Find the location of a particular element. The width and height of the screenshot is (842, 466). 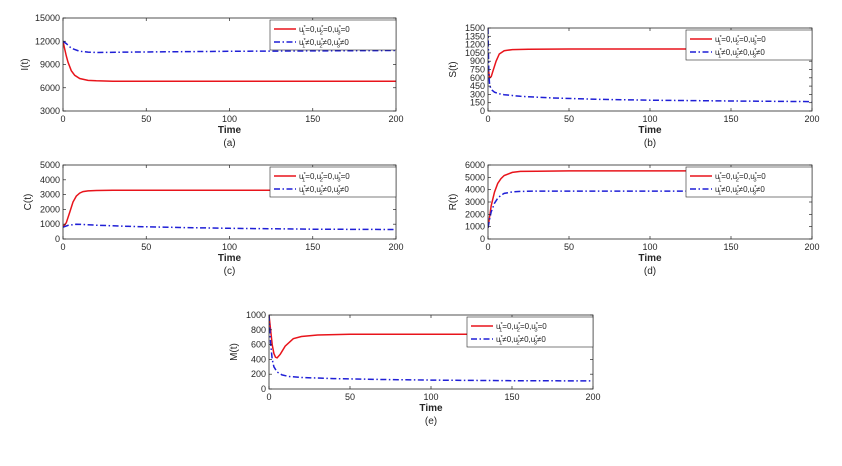

y-tick-label: 750 is located at coordinates (477, 70).